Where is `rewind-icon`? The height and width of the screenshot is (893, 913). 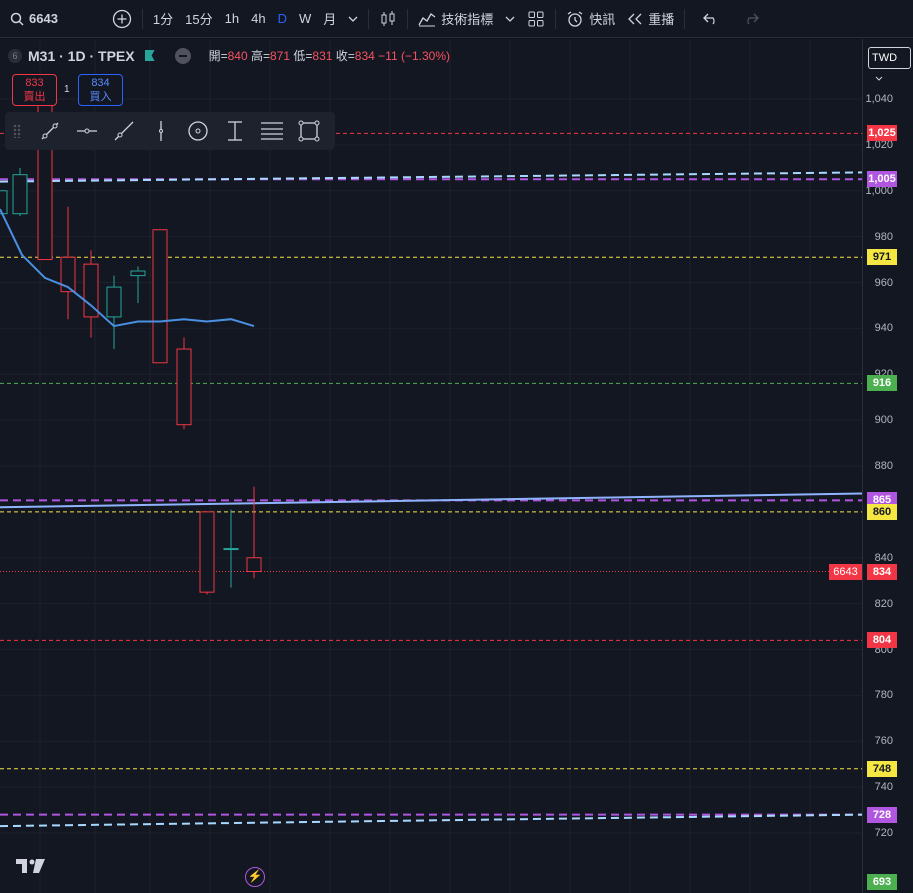
rewind-icon is located at coordinates (635, 18).